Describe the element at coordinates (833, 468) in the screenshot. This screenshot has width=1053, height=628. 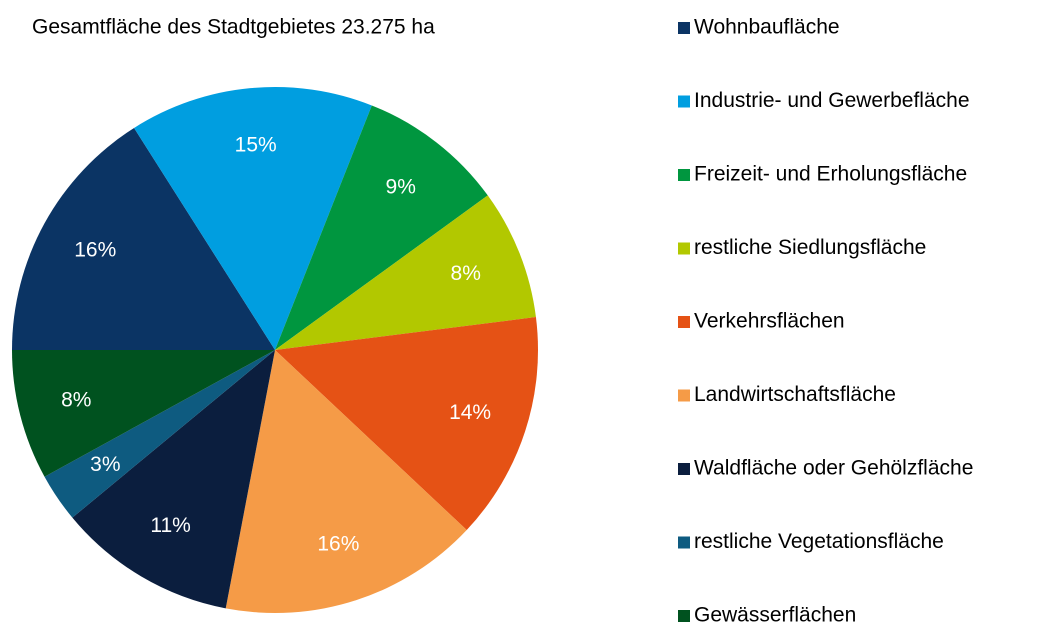
I see `legend-label: Waldfläche oder Gehölzfläche` at that location.